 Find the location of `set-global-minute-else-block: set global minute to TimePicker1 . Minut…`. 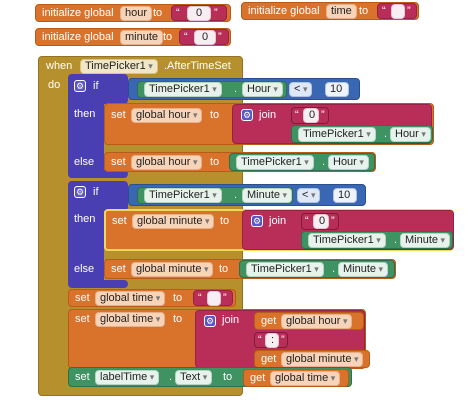

set-global-minute-else-block: set global minute to TimePicker1 . Minut… is located at coordinates (250, 269).